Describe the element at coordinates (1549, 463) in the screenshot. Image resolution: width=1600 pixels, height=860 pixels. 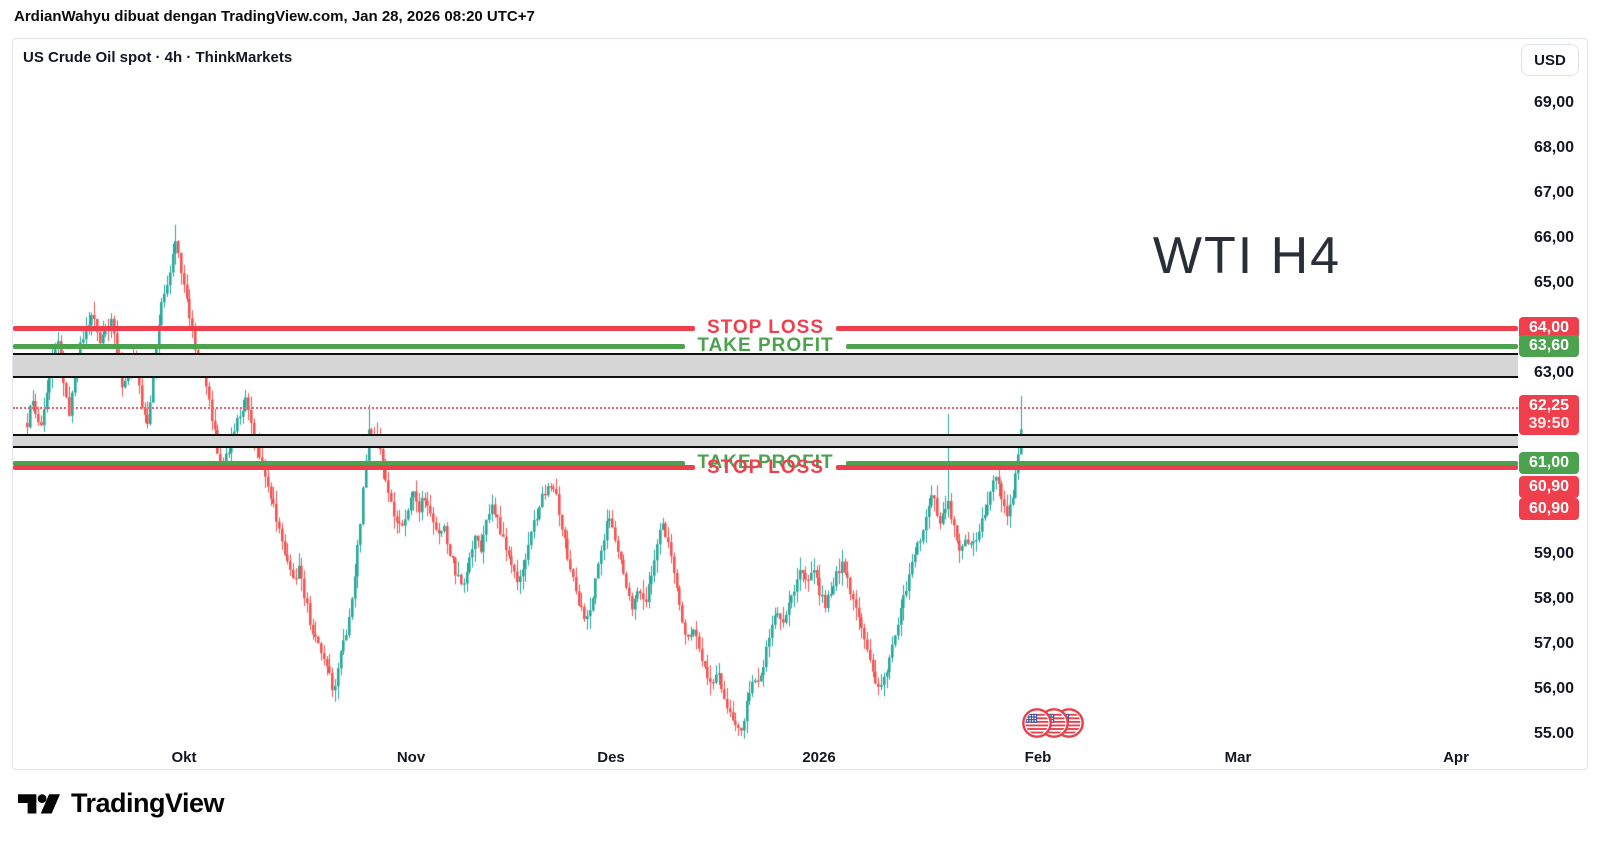
I see `price-level-badge: 61,00` at that location.